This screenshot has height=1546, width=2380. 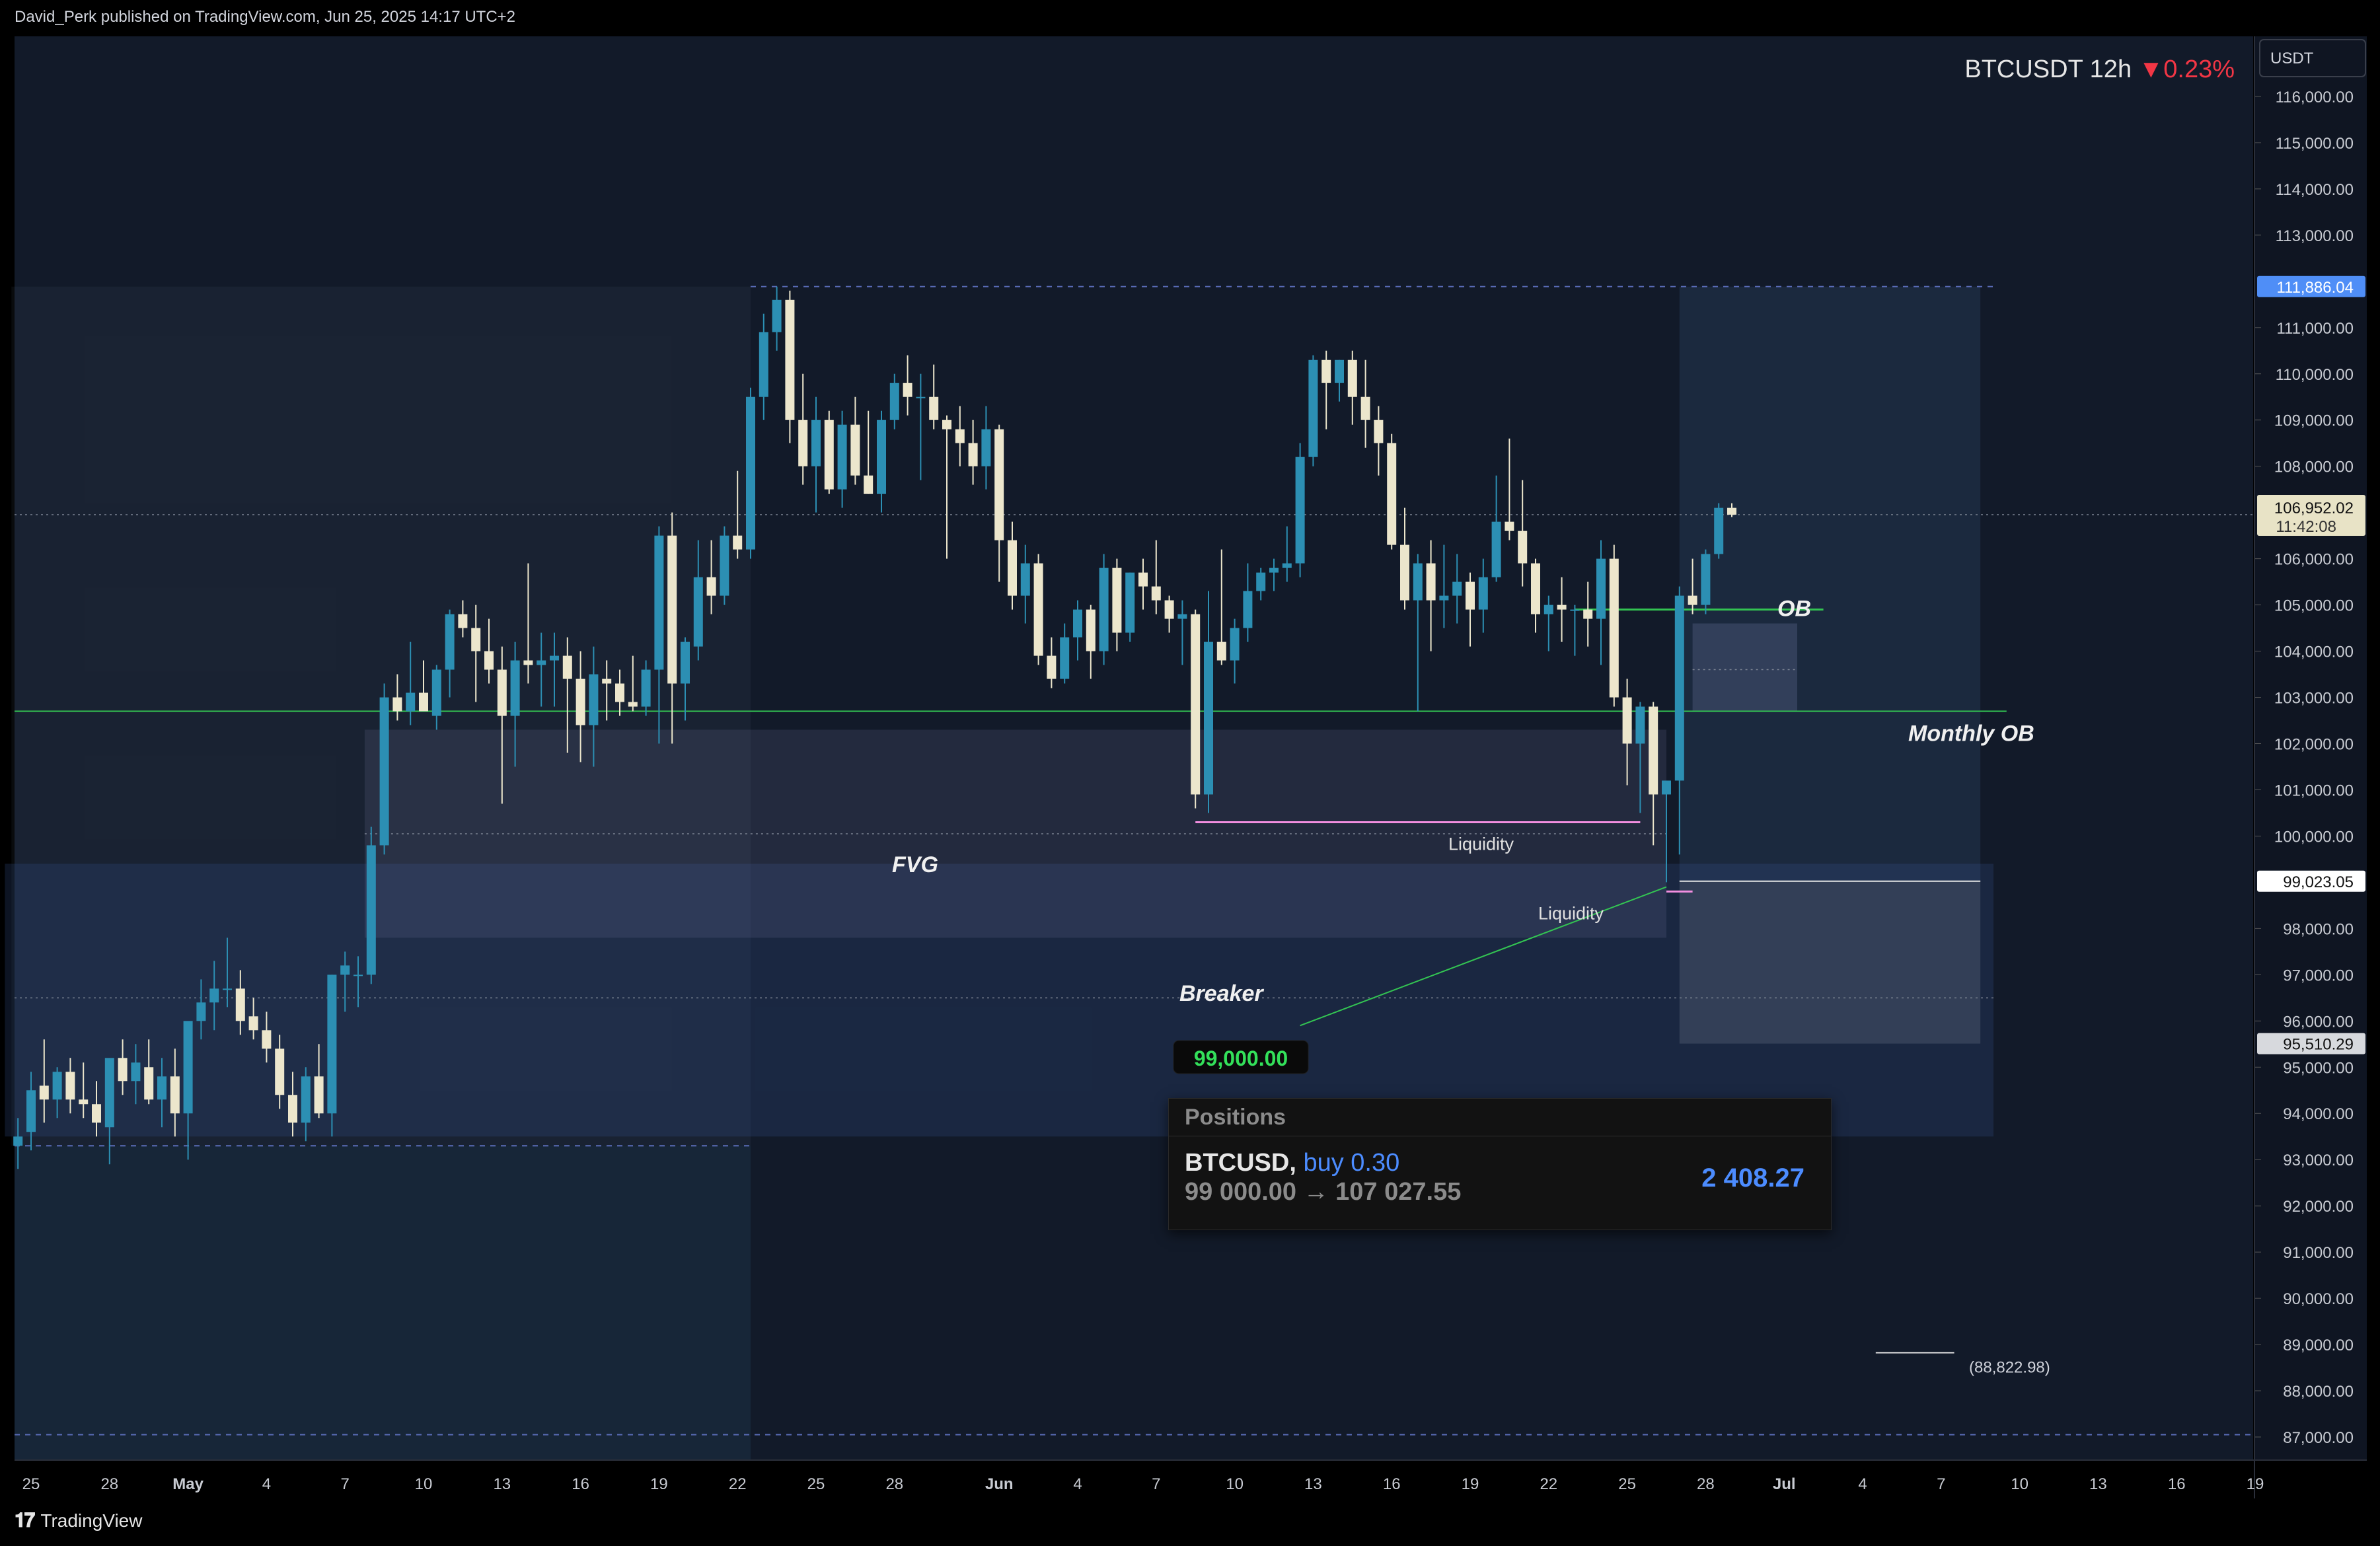 I want to click on position-side: buy 0.30, so click(x=1351, y=1163).